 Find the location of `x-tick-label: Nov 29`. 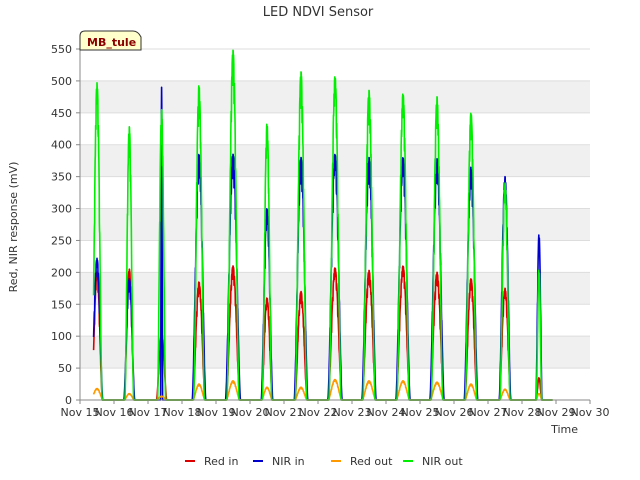

x-tick-label: Nov 29 is located at coordinates (556, 412).